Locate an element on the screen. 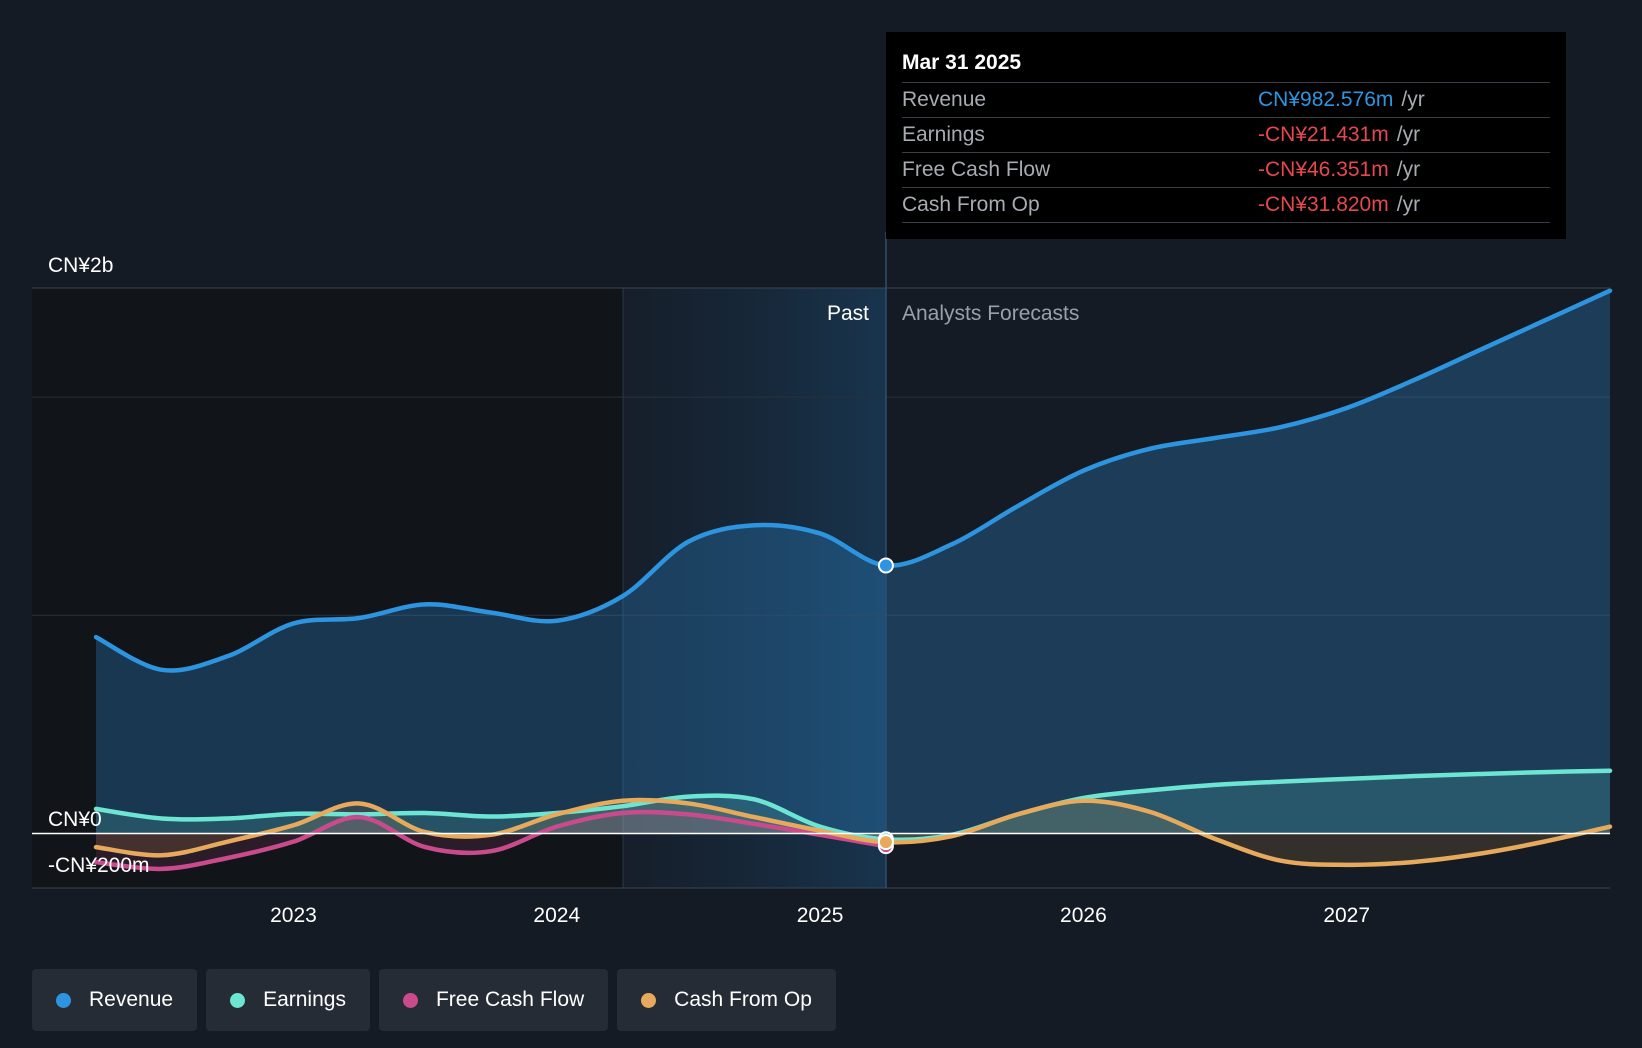  y-label-top: CN¥2b is located at coordinates (80, 265).